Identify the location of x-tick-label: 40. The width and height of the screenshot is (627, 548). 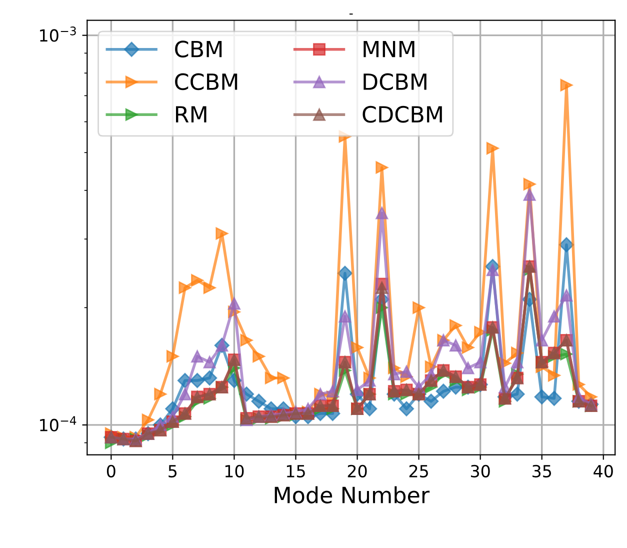
(603, 471).